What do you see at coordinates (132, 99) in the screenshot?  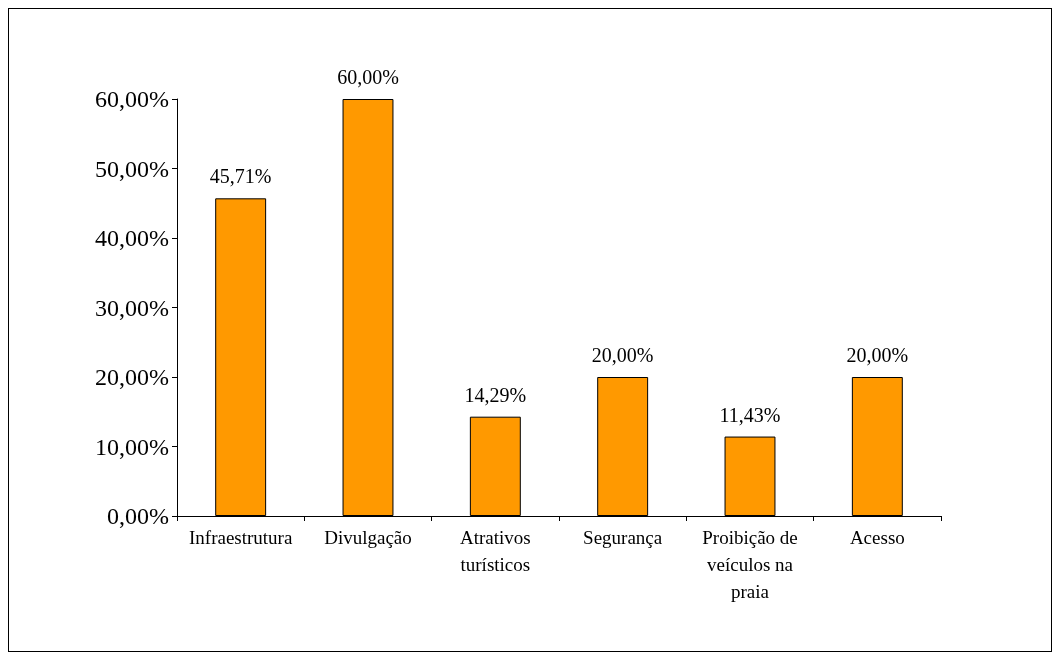 I see `y-tick-label: 60,00%` at bounding box center [132, 99].